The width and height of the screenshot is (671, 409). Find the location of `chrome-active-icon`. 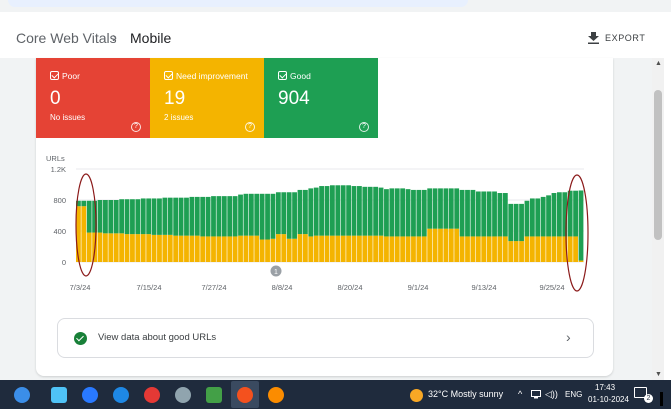

chrome-active-icon is located at coordinates (245, 395).